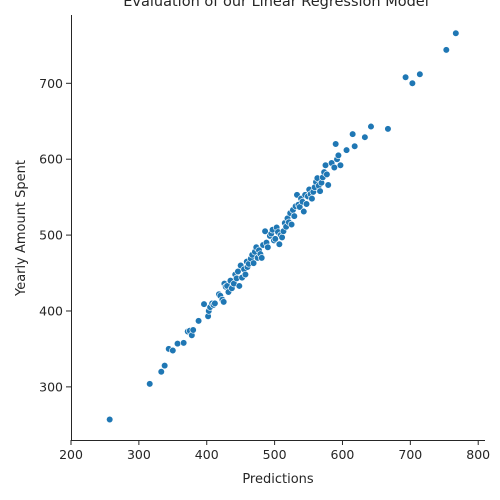  What do you see at coordinates (139, 454) in the screenshot?
I see `x-tick-label-1: 300` at bounding box center [139, 454].